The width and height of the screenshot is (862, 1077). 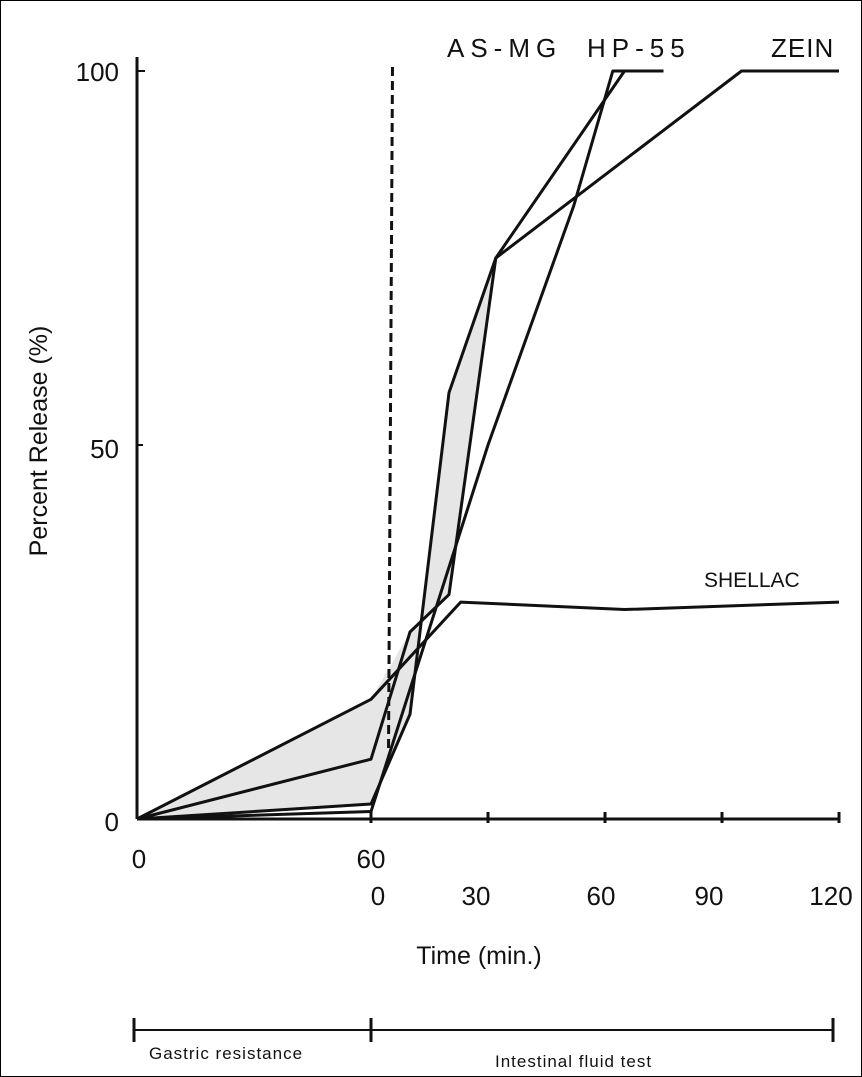 What do you see at coordinates (802, 48) in the screenshot?
I see `label-zein: ZEIN` at bounding box center [802, 48].